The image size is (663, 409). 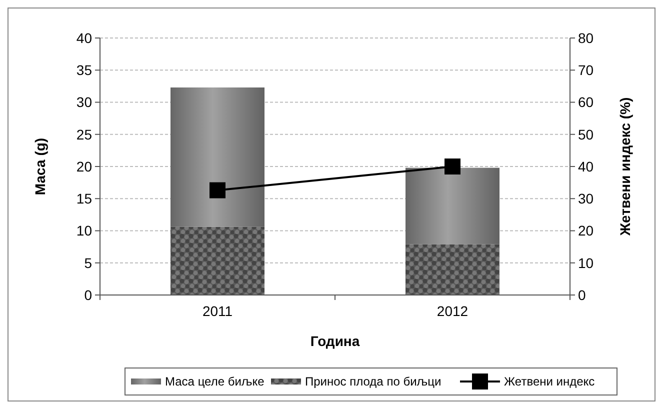 What do you see at coordinates (335, 341) in the screenshot?
I see `x-axis-title: Година` at bounding box center [335, 341].